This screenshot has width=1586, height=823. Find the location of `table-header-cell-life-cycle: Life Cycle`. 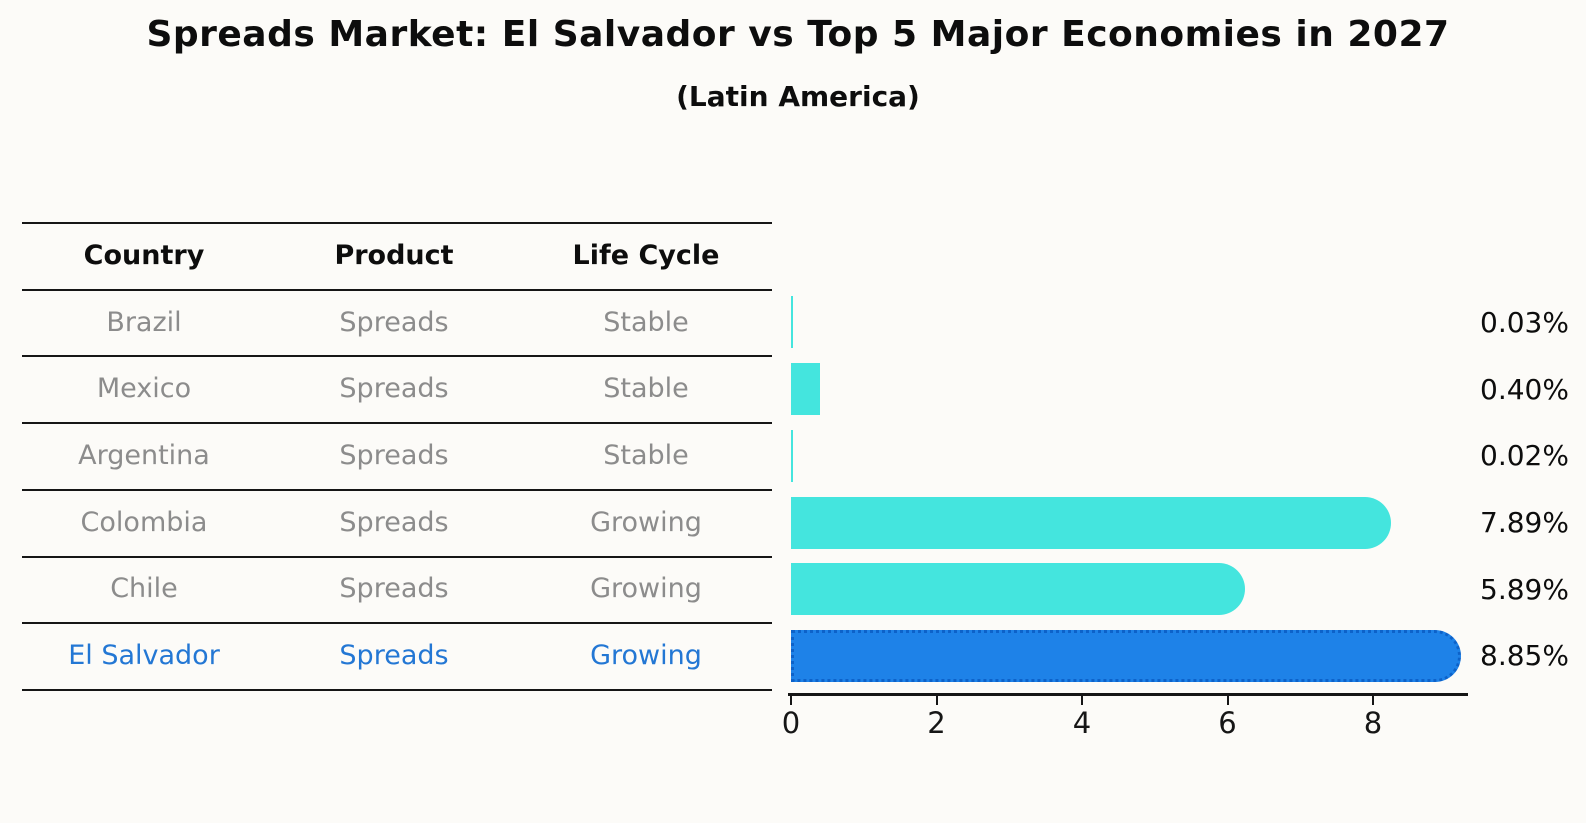

table-header-cell-life-cycle: Life Cycle is located at coordinates (646, 255).